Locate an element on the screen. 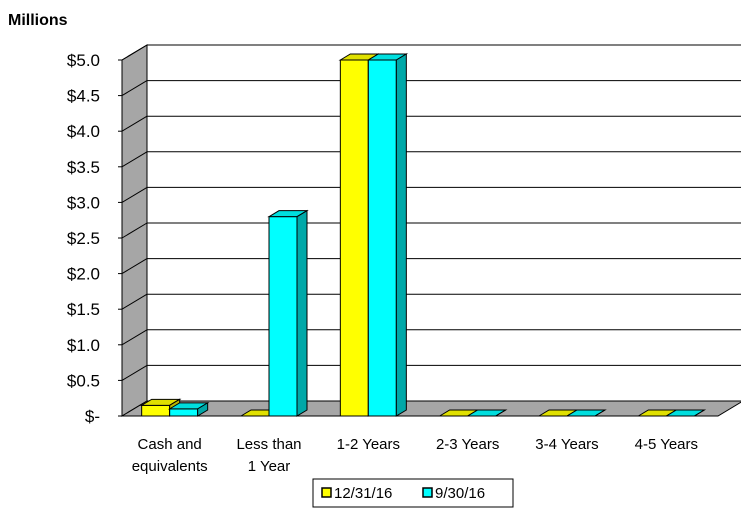 This screenshot has height=510, width=741. y-tick-label: $- is located at coordinates (92, 416).